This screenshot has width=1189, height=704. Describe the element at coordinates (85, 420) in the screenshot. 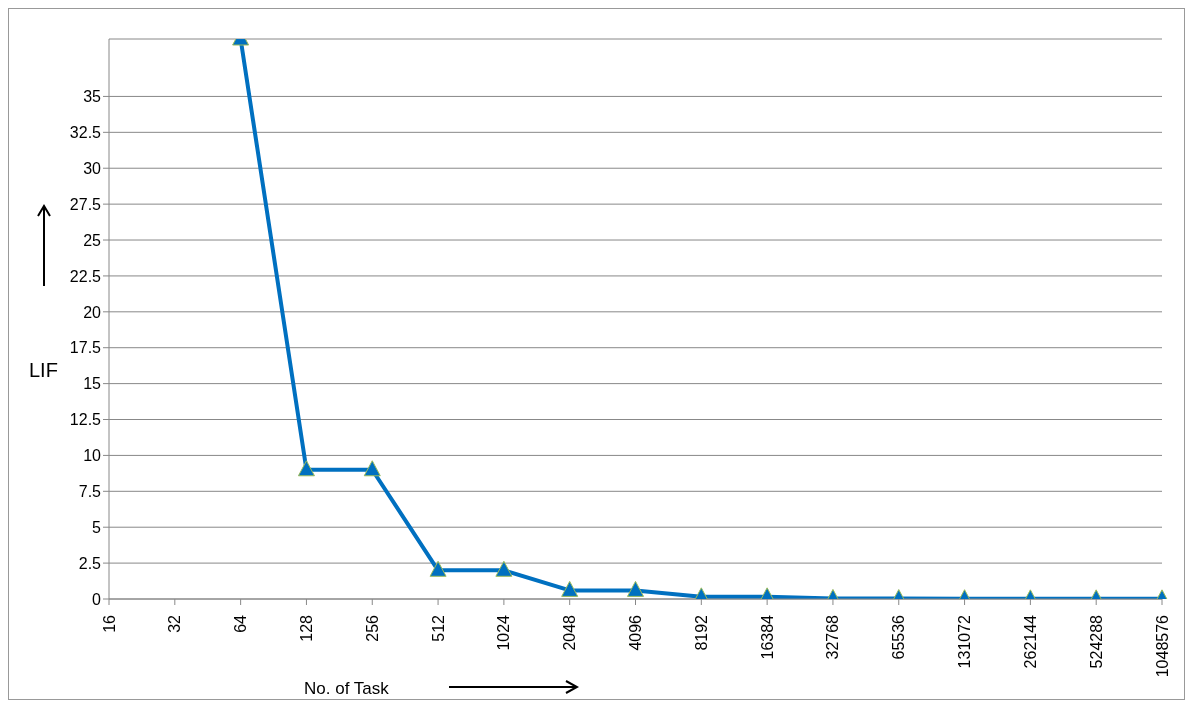

I see `y-tick-label: 12.5` at that location.